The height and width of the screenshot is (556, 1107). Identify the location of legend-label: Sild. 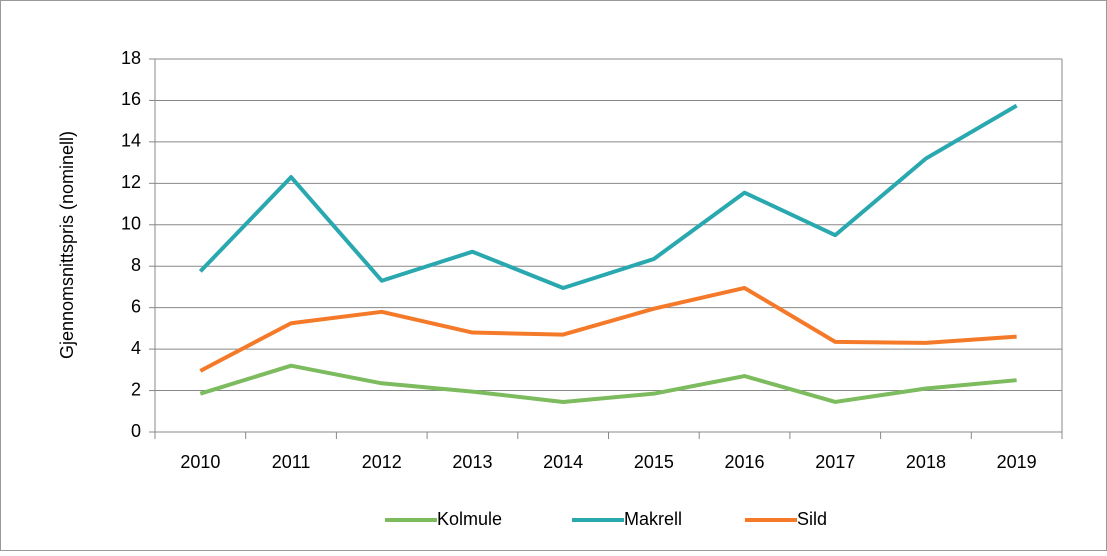
(812, 519).